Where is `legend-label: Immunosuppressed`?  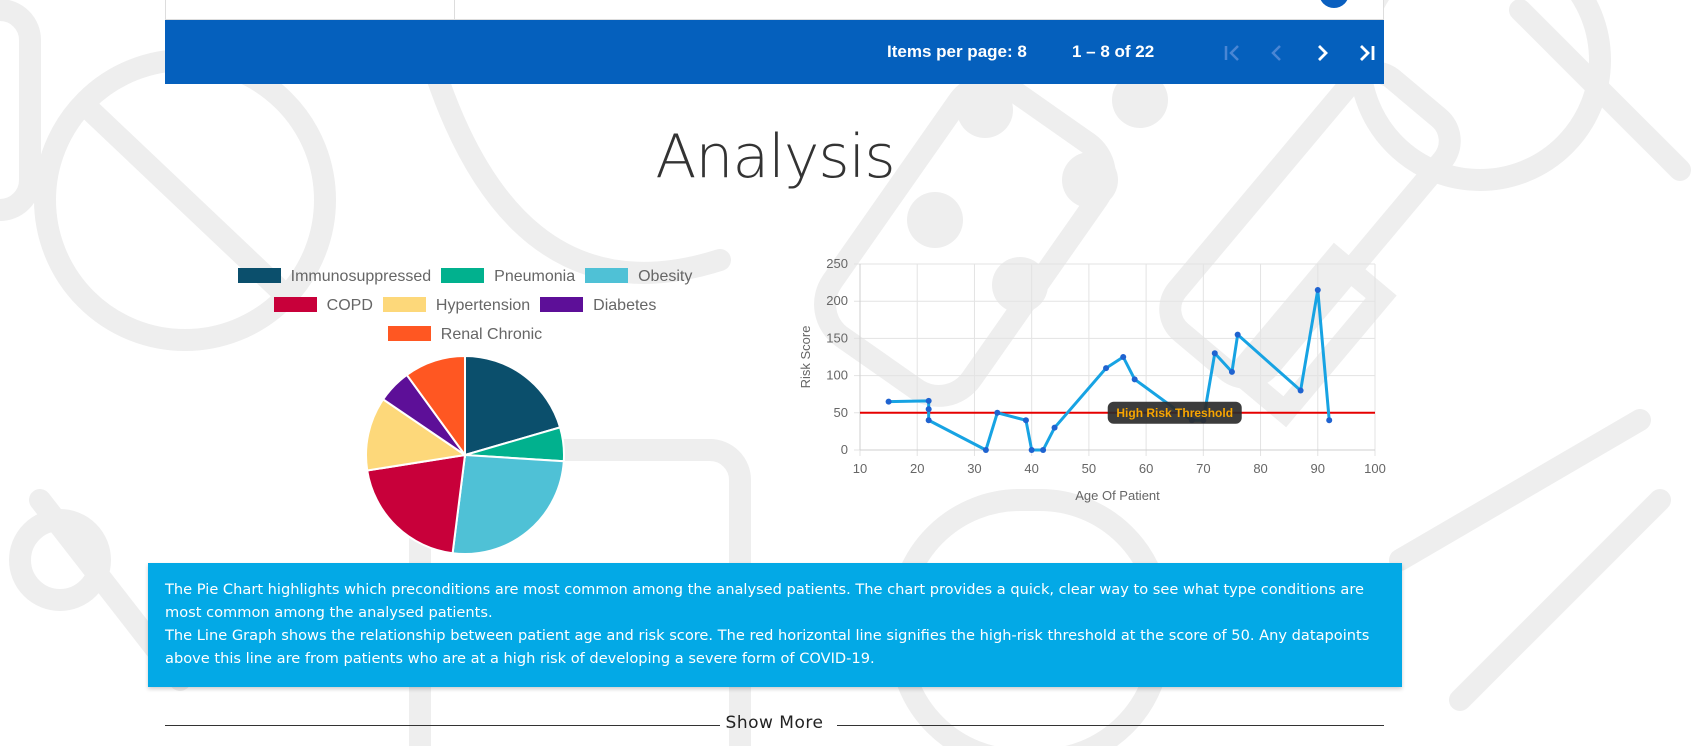 legend-label: Immunosuppressed is located at coordinates (361, 276).